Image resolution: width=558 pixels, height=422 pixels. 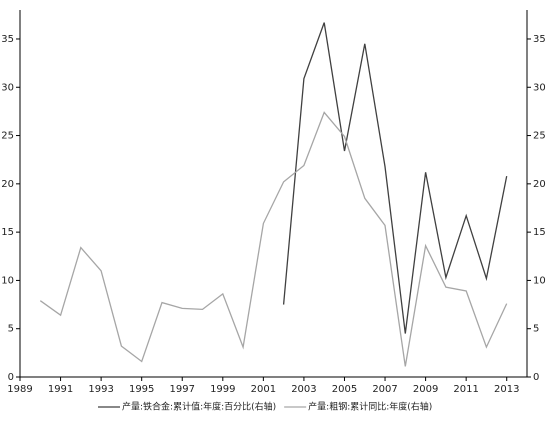 What do you see at coordinates (539, 136) in the screenshot?
I see `y2-tick-label: 25` at bounding box center [539, 136].